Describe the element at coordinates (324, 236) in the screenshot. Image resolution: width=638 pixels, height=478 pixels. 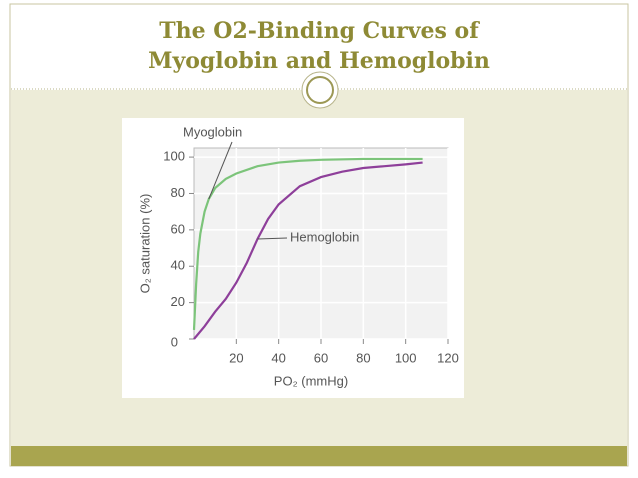
I see `series-label: Hemoglobin` at that location.